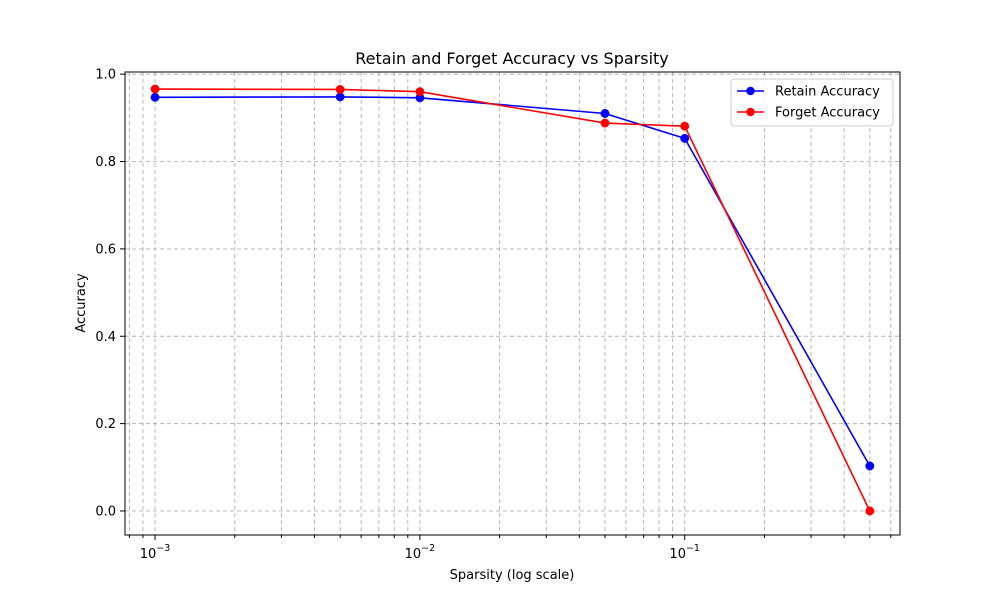  What do you see at coordinates (827, 92) in the screenshot?
I see `legend-retain-accuracy-label: Retain Accuracy` at bounding box center [827, 92].